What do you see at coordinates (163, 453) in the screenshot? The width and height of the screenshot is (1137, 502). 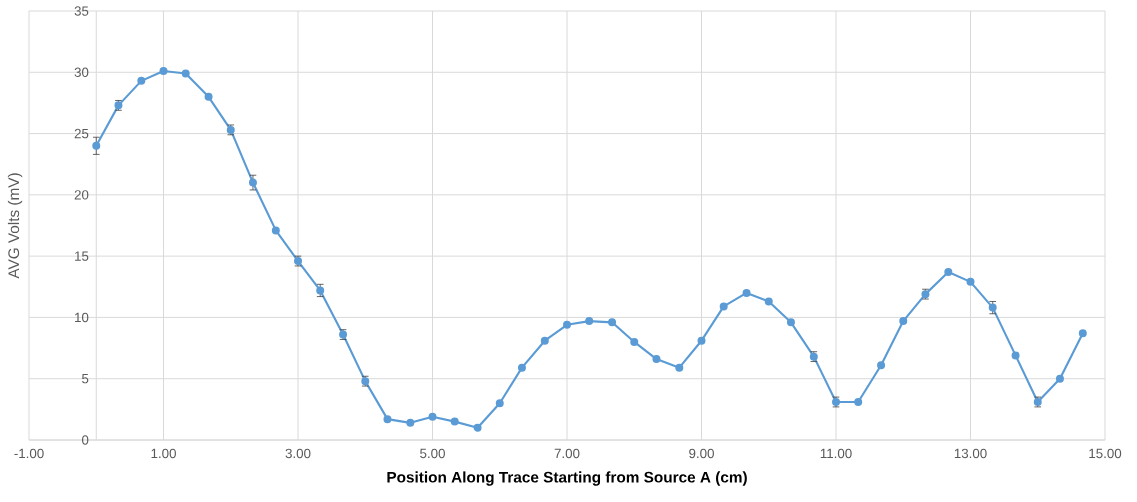 I see `x-tick-label: 1.00` at bounding box center [163, 453].